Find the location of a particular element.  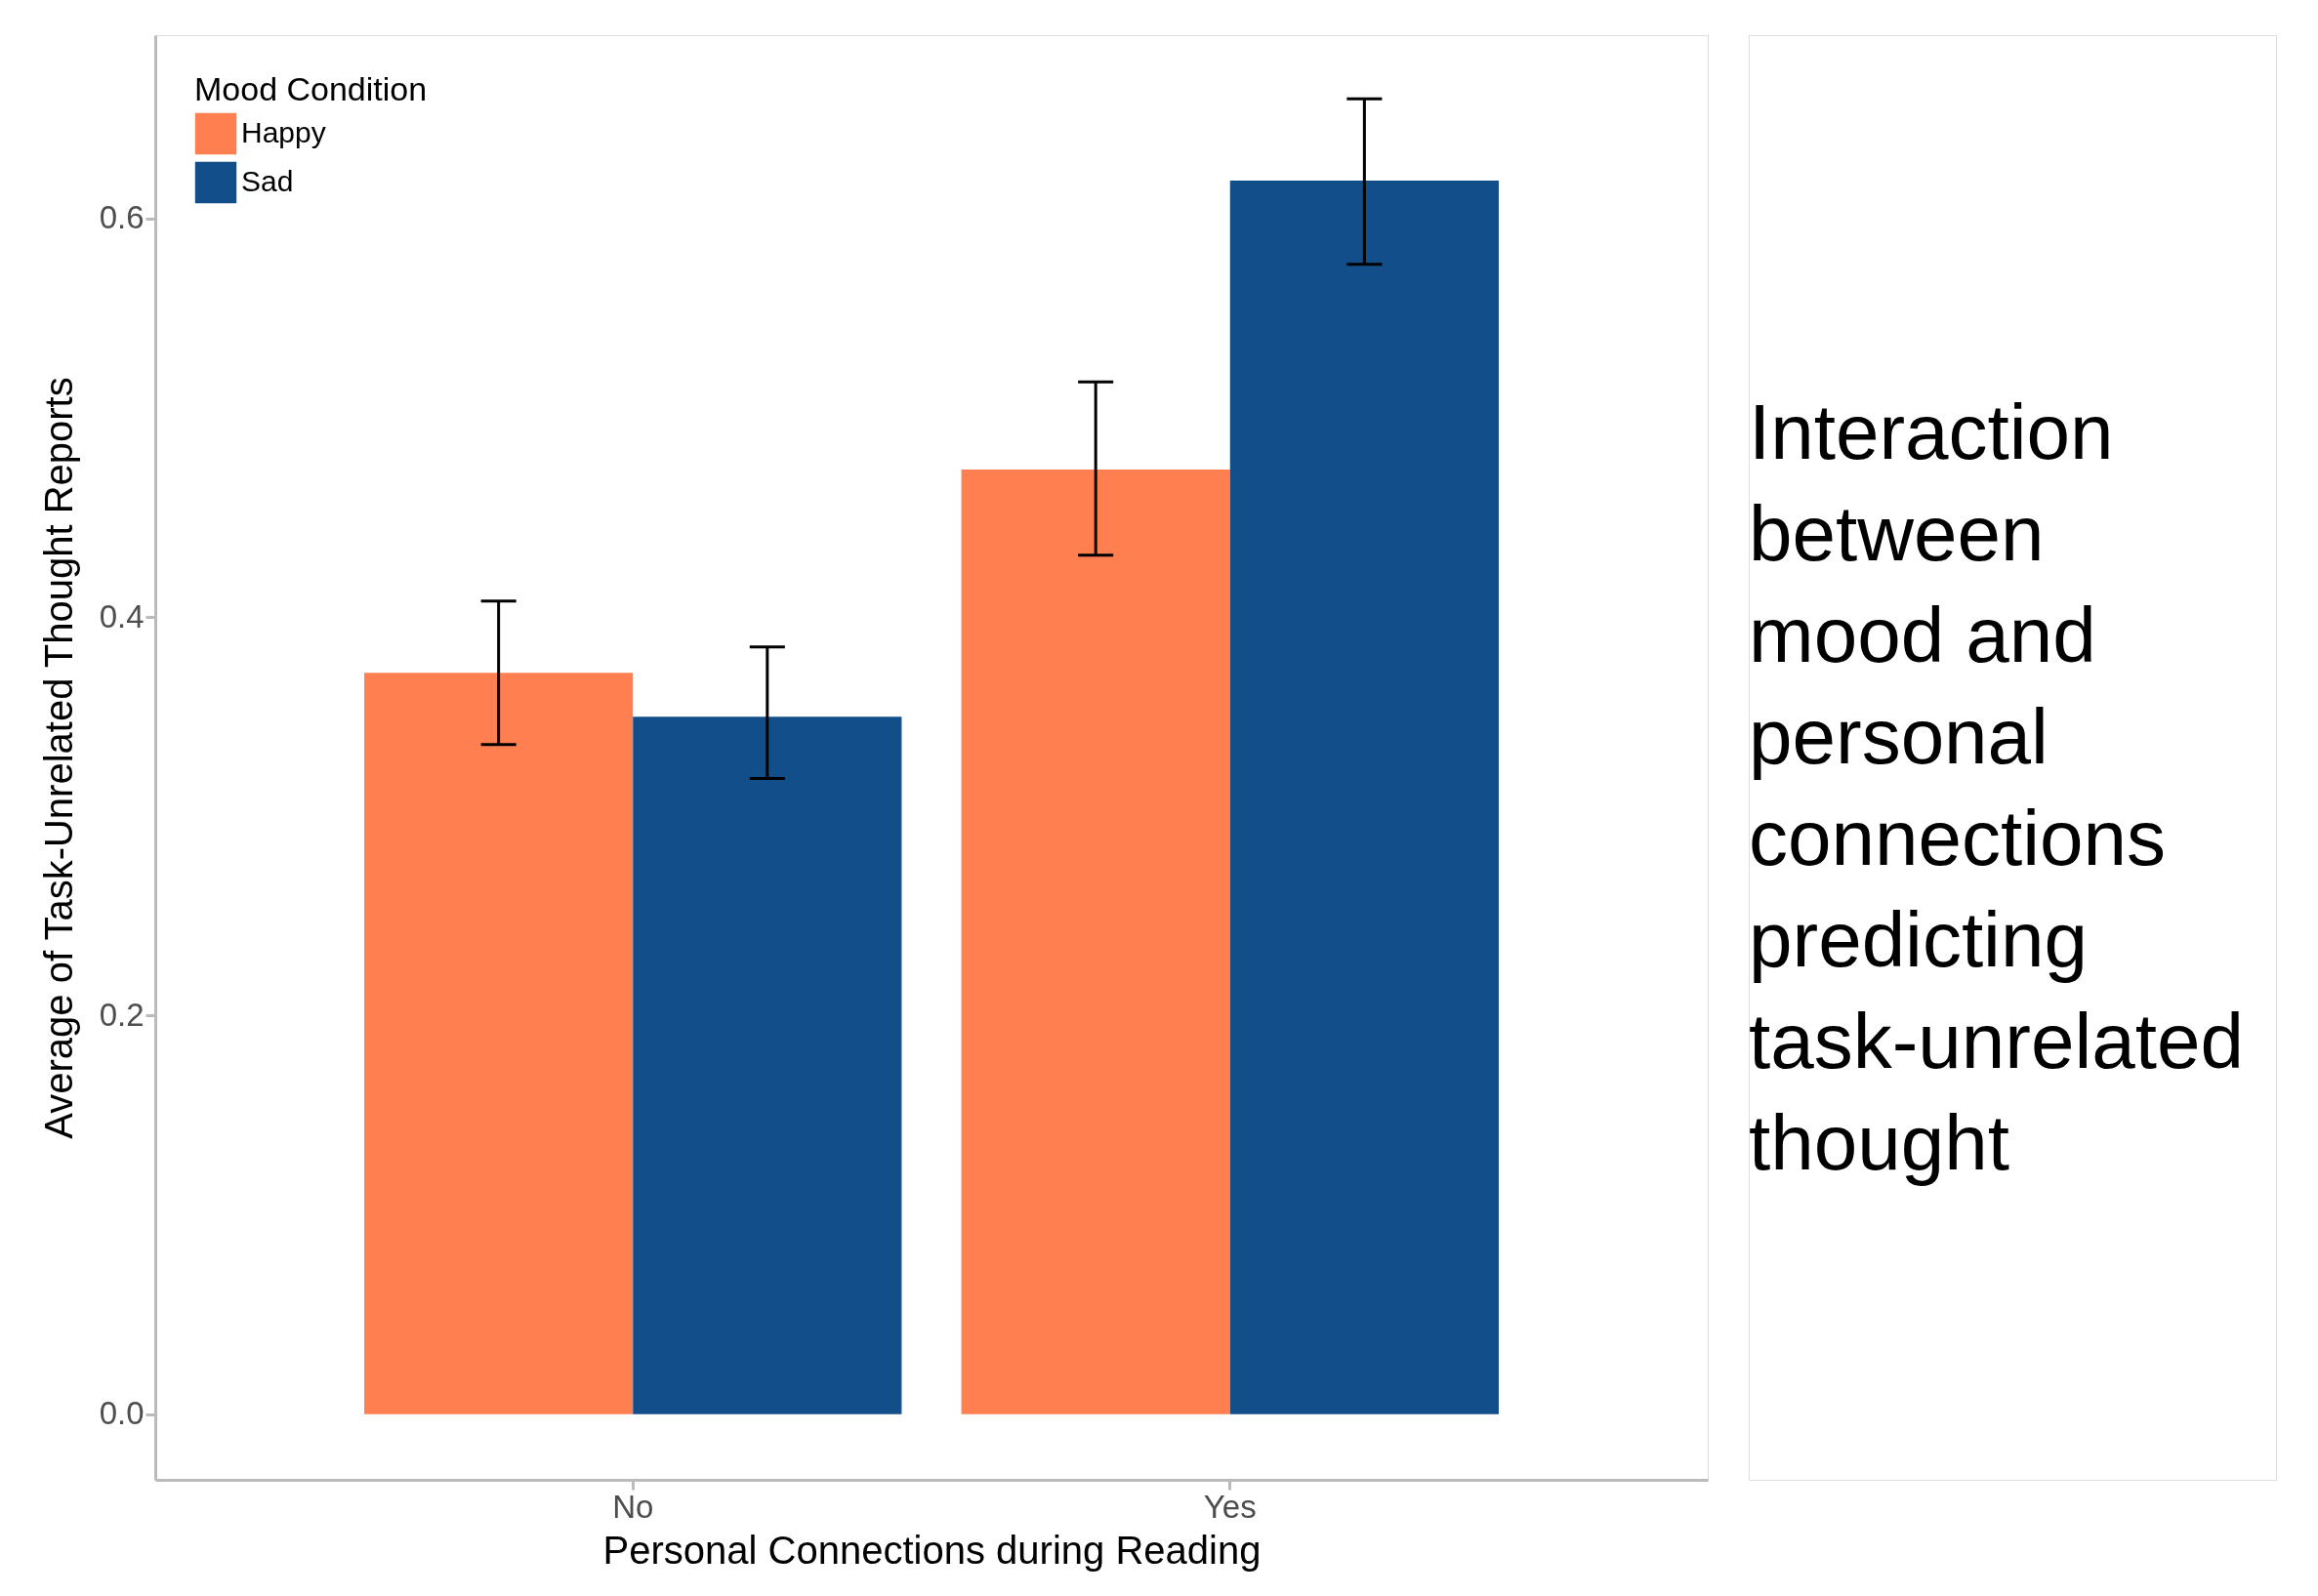

y-tick-label: 0.6 is located at coordinates (122, 217).